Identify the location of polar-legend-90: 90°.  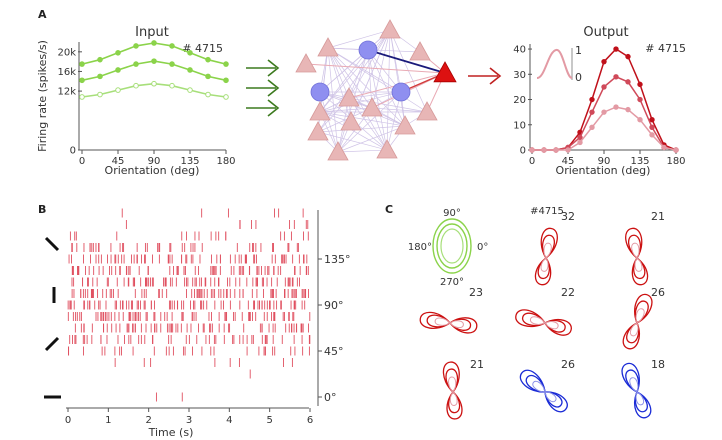
(452, 213).